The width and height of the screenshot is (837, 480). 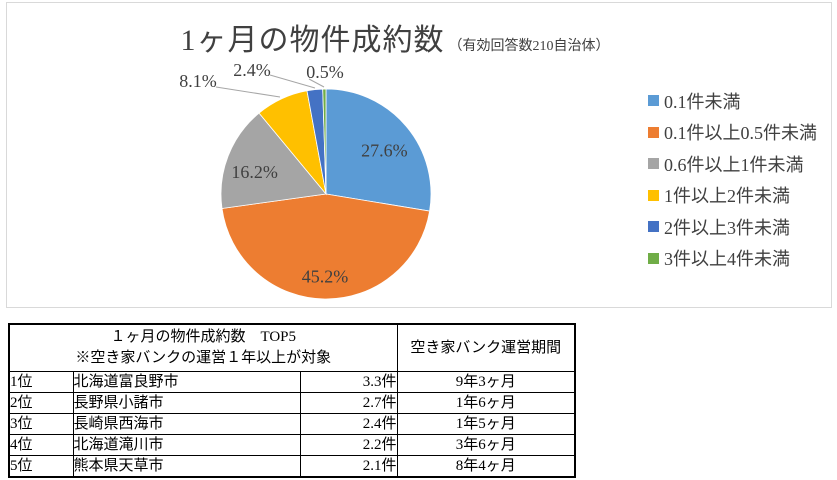 What do you see at coordinates (203, 347) in the screenshot?
I see `table-header-title-cell: １ヶ月の物件成約数 TOP5 ※空き家バンクの運営１年以上が対象` at bounding box center [203, 347].